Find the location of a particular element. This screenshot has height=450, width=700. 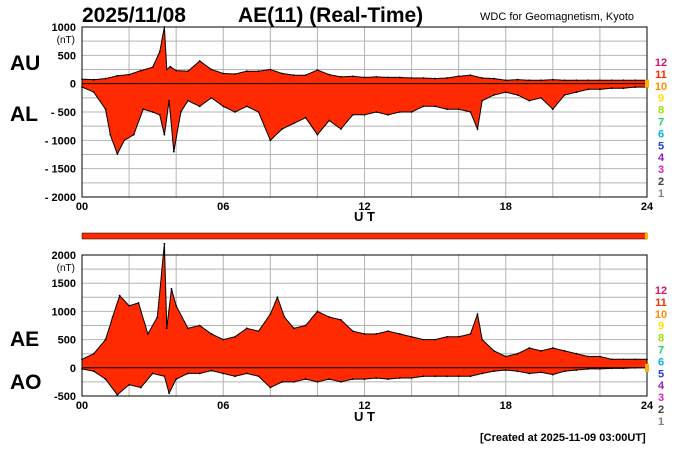

x-tick-label: 24 is located at coordinates (647, 207).